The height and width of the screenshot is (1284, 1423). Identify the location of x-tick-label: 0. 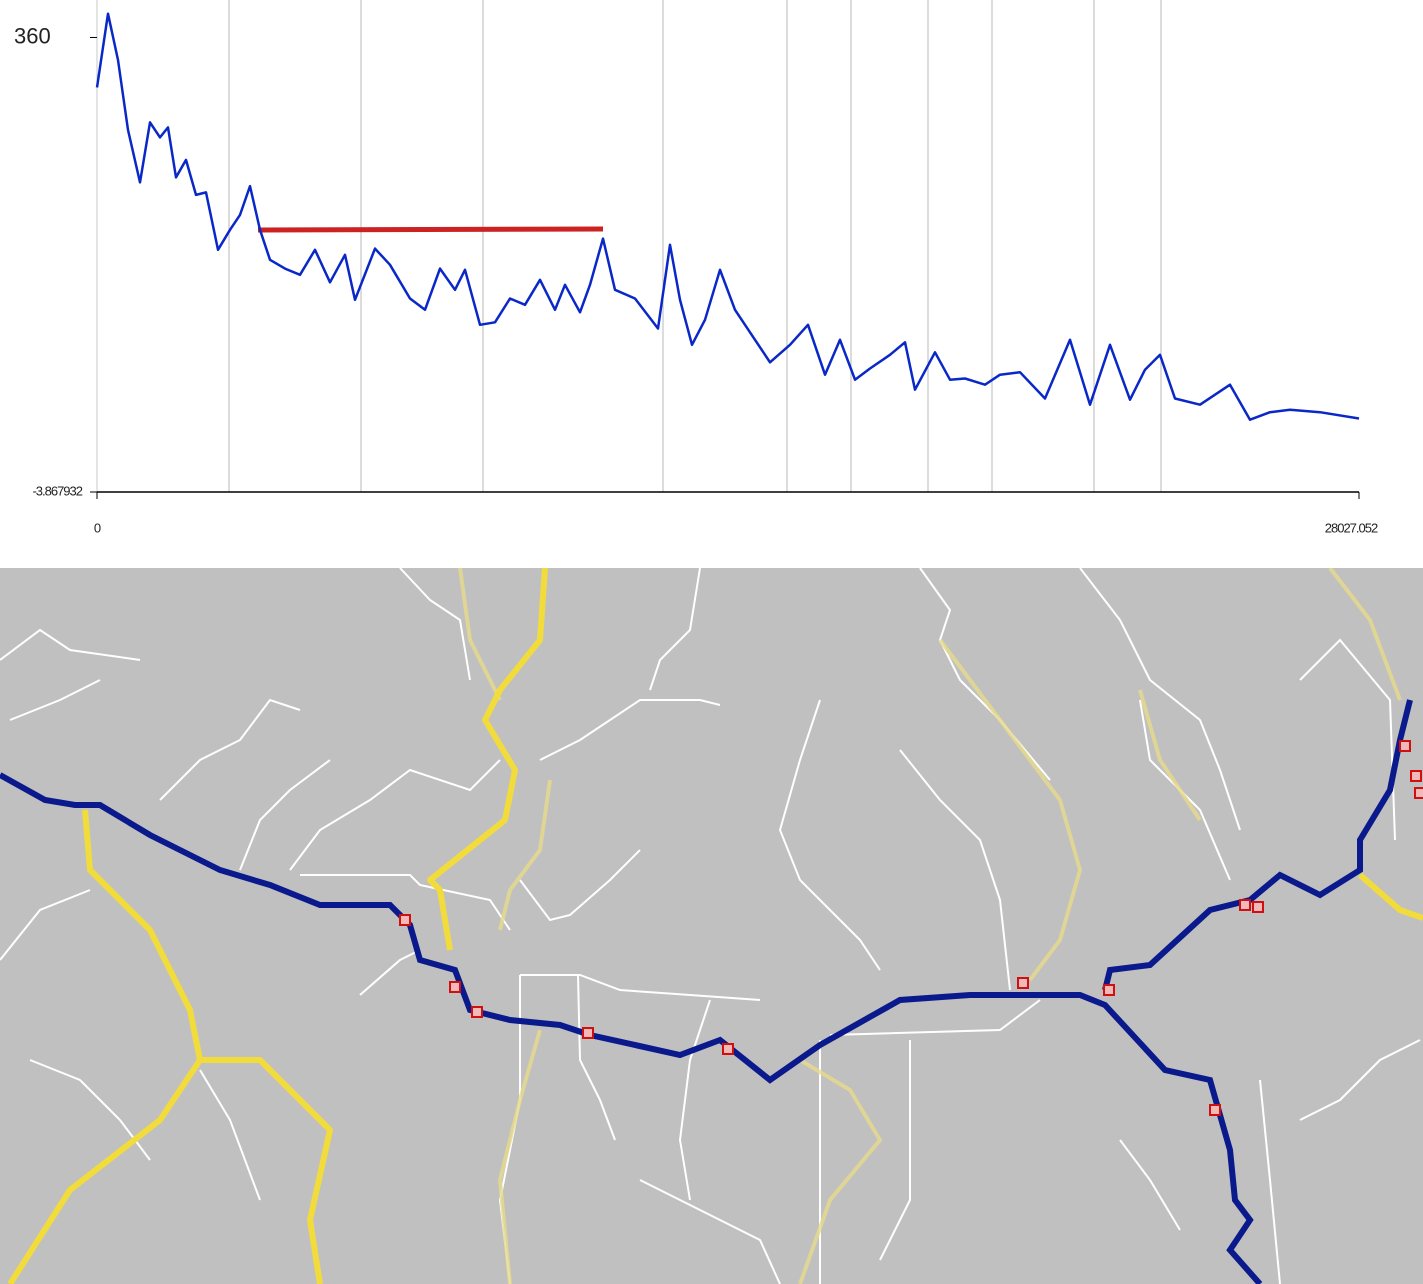
(97, 527).